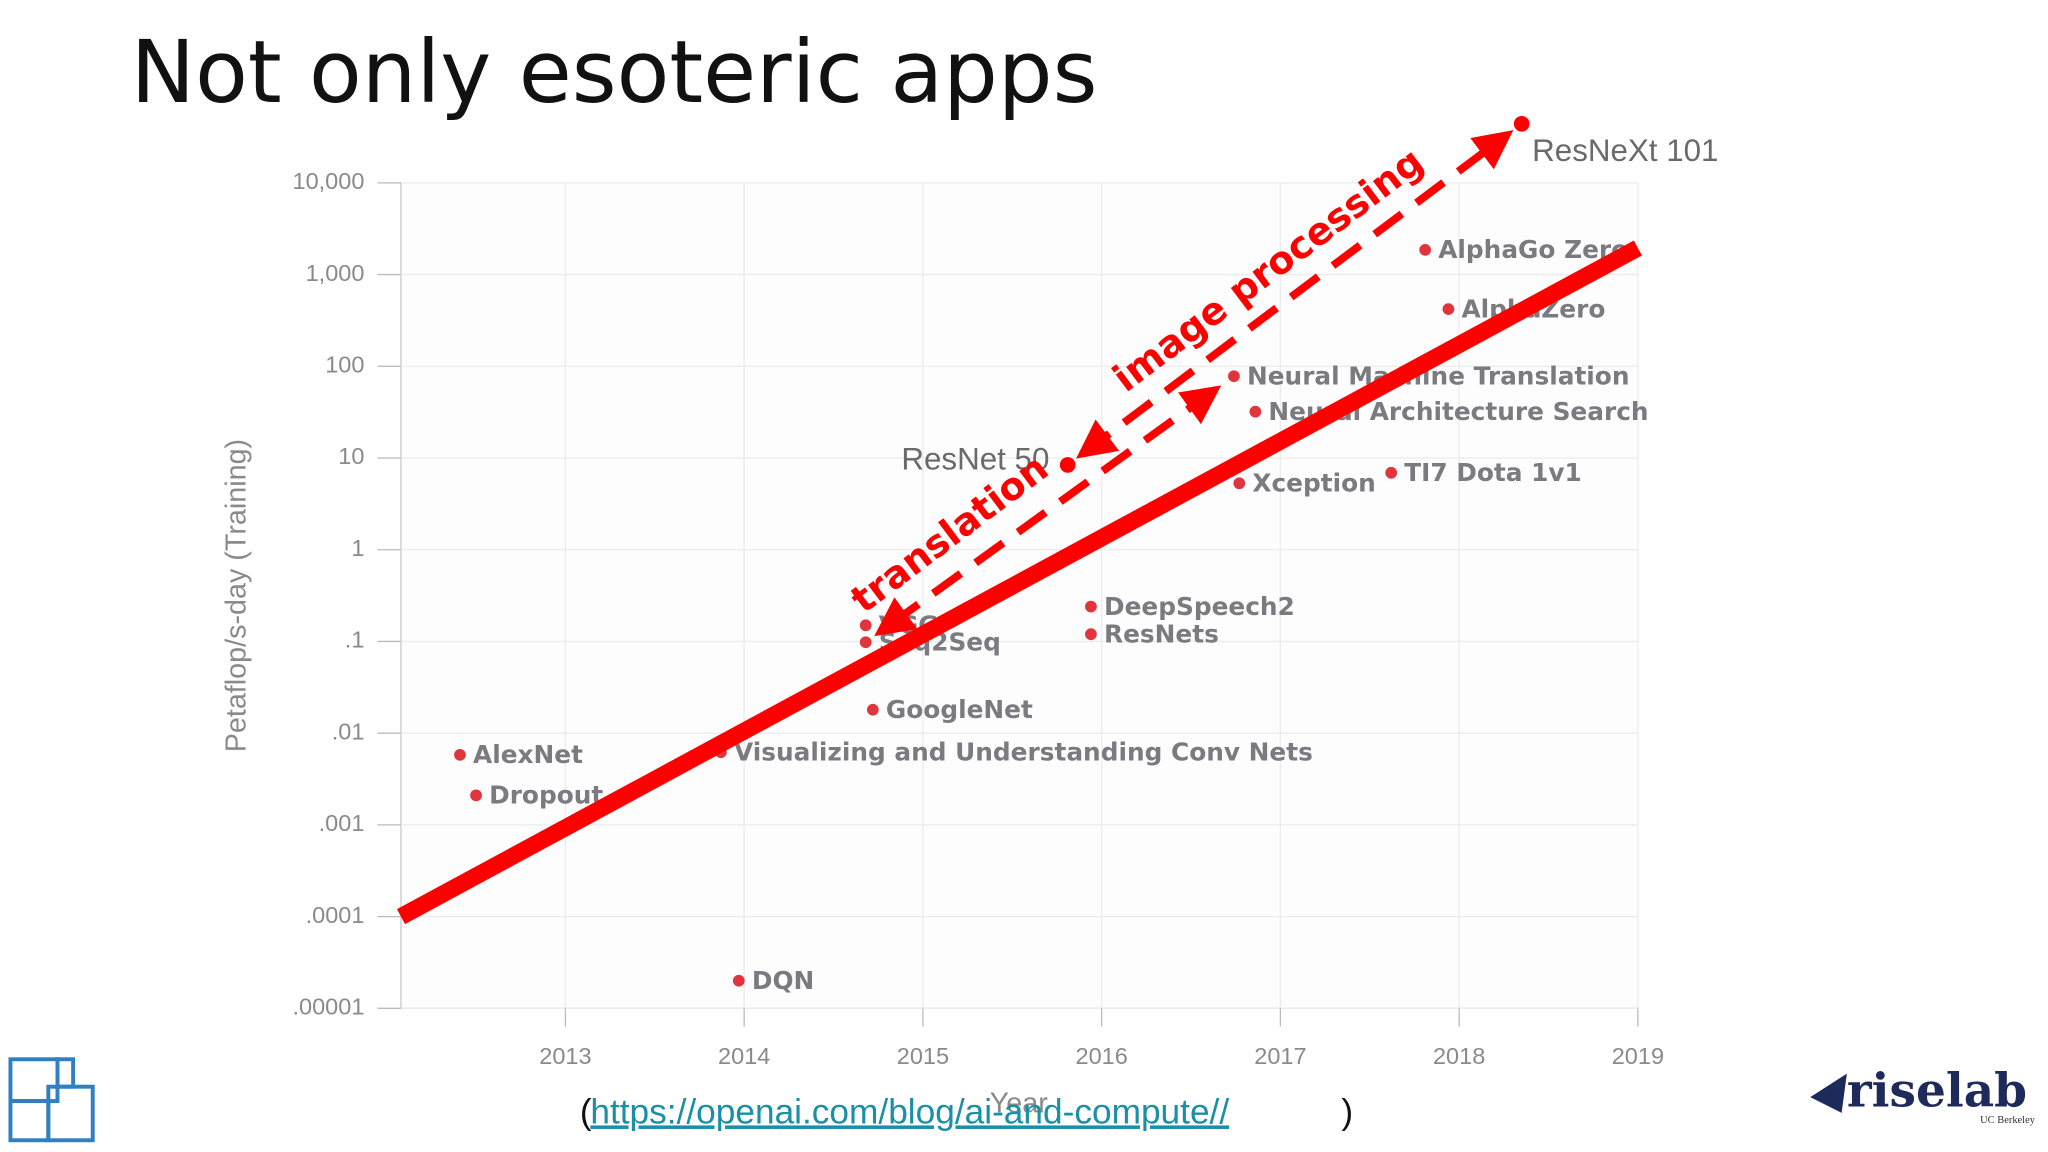 The width and height of the screenshot is (2048, 1152). What do you see at coordinates (329, 181) in the screenshot?
I see `y-tick-label: 10,000` at bounding box center [329, 181].